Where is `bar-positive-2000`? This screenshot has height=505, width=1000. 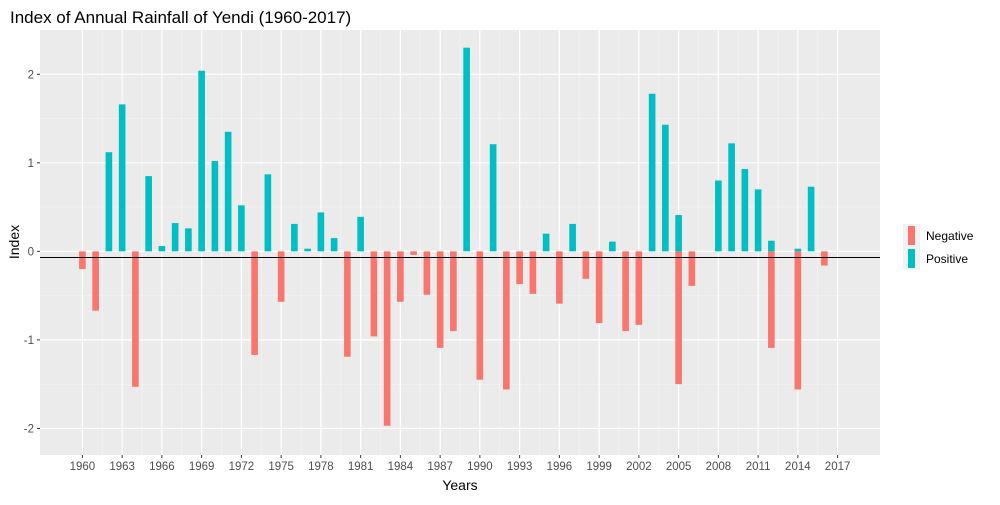
bar-positive-2000 is located at coordinates (612, 246).